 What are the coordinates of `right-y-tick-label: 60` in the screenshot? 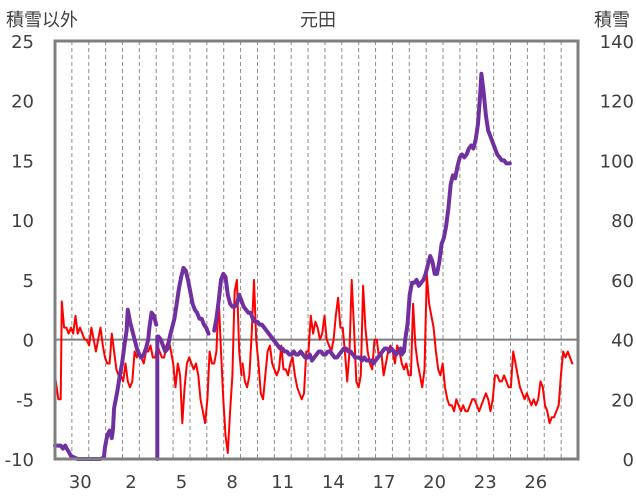 It's located at (622, 281).